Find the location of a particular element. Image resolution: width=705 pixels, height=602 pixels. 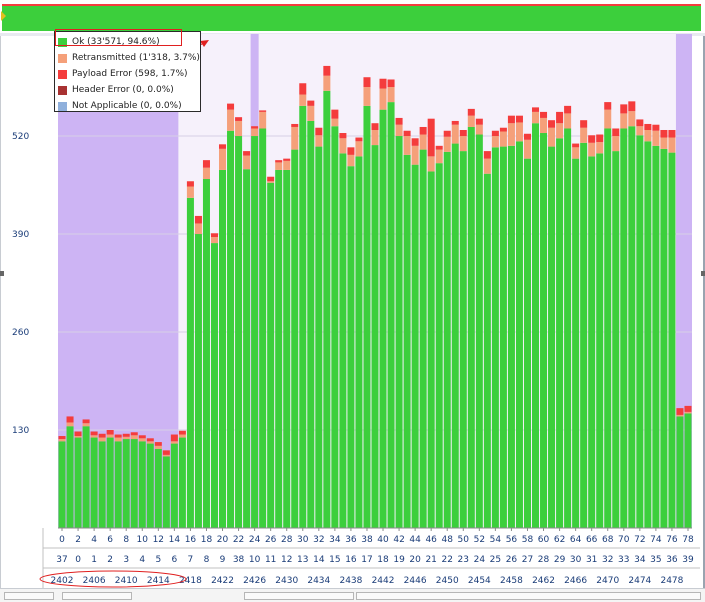

x-row2-label: 17 is located at coordinates (366, 560).